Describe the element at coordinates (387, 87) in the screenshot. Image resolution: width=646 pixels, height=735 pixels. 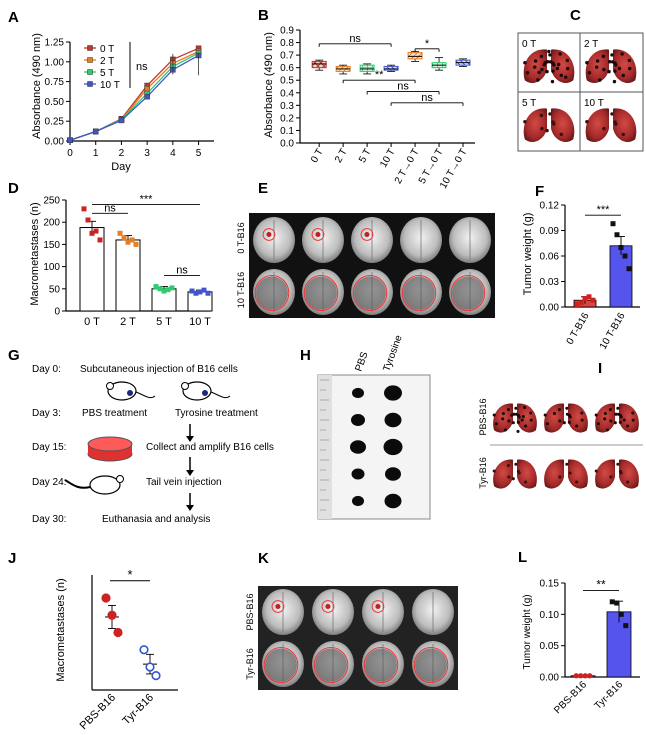
I see `panel-b-axes` at that location.